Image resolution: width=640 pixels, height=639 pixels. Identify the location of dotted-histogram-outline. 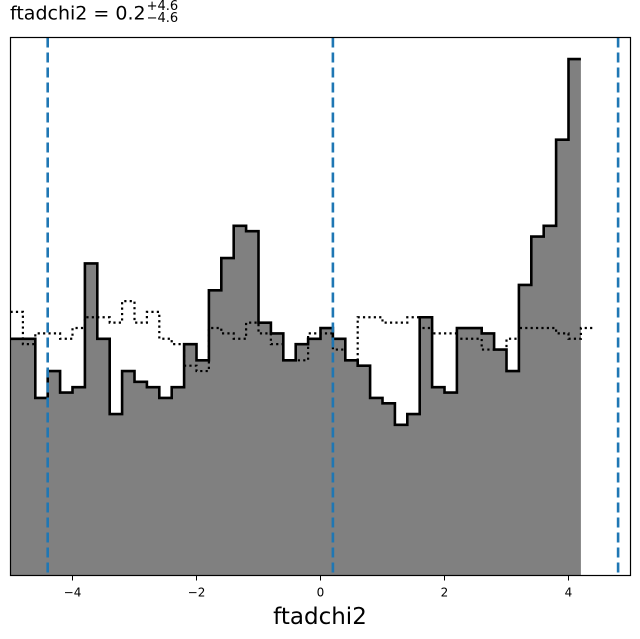
(302, 336).